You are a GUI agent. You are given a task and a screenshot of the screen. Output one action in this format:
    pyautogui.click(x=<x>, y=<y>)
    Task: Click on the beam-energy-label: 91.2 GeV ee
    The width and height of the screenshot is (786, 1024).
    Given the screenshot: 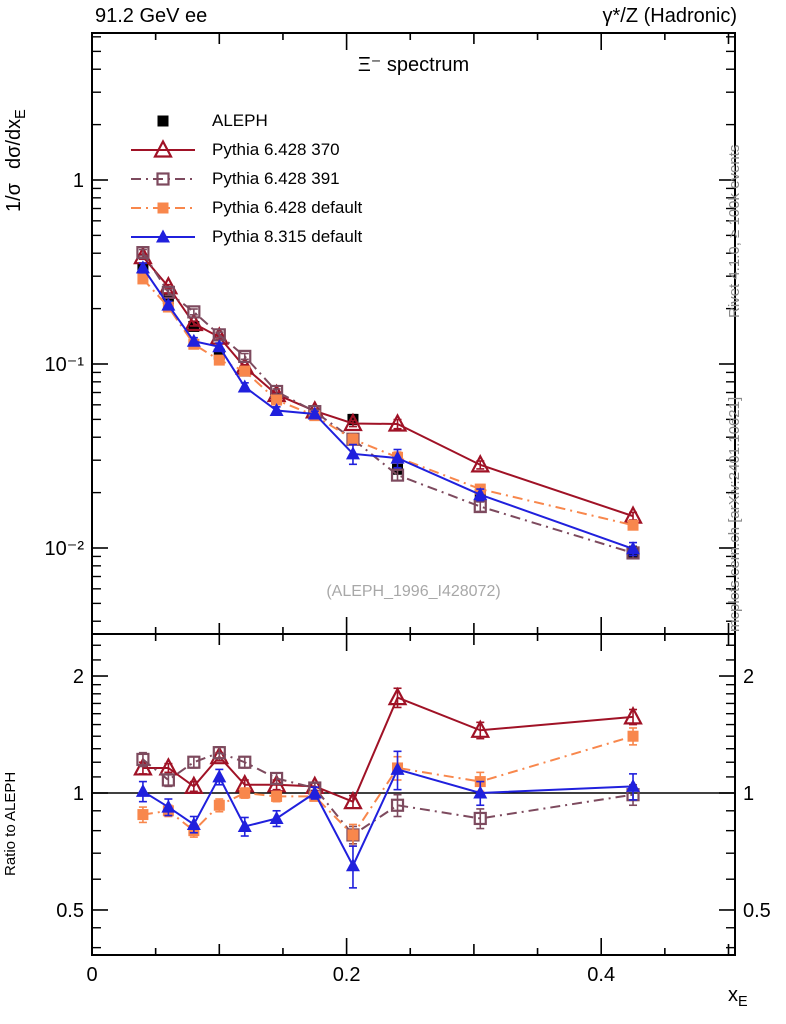 What is the action you would take?
    pyautogui.click(x=151, y=16)
    